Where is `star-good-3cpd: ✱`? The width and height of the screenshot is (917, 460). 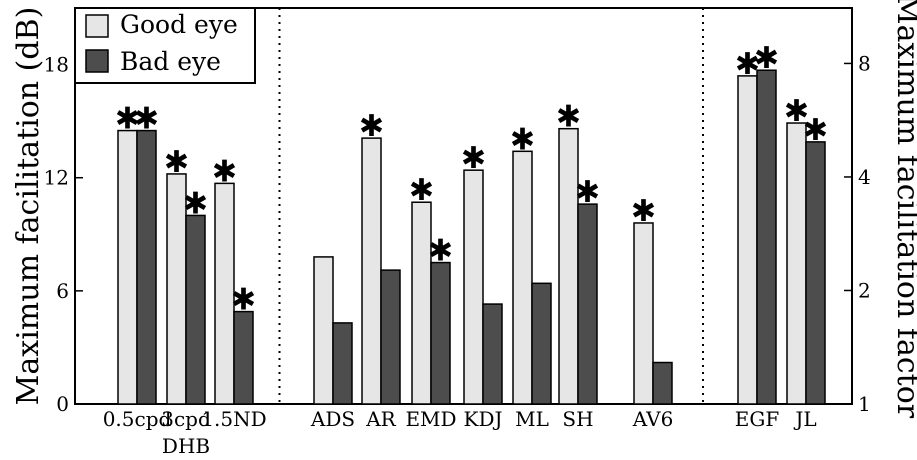
star-good-3cpd: ✱ is located at coordinates (176, 162).